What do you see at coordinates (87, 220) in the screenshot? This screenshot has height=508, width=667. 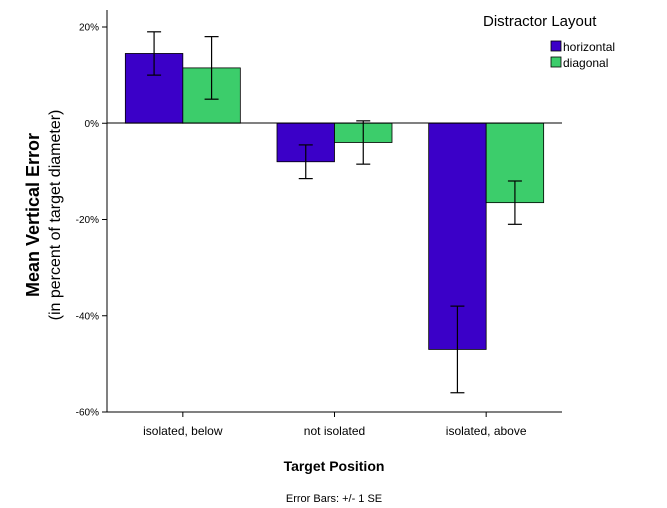 I see `y-tick-label: -20%` at bounding box center [87, 220].